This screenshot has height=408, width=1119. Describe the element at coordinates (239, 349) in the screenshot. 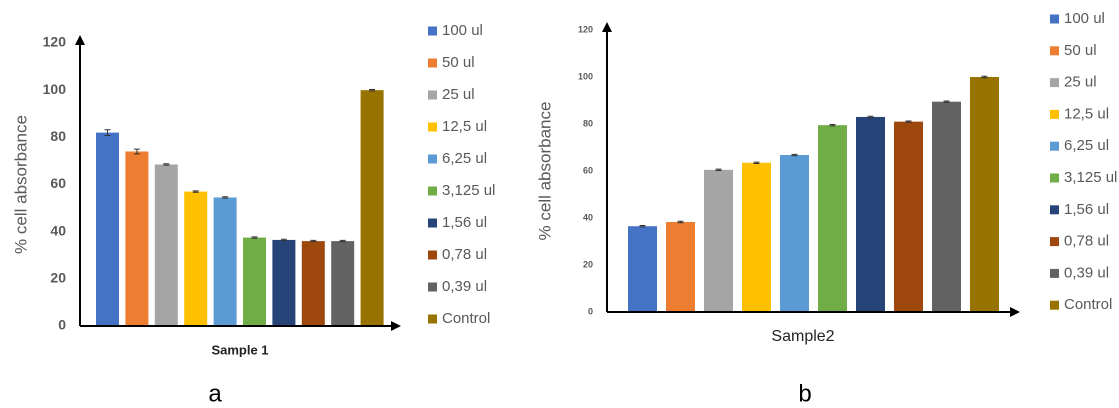

I see `x-tick-label: Sample 1` at that location.